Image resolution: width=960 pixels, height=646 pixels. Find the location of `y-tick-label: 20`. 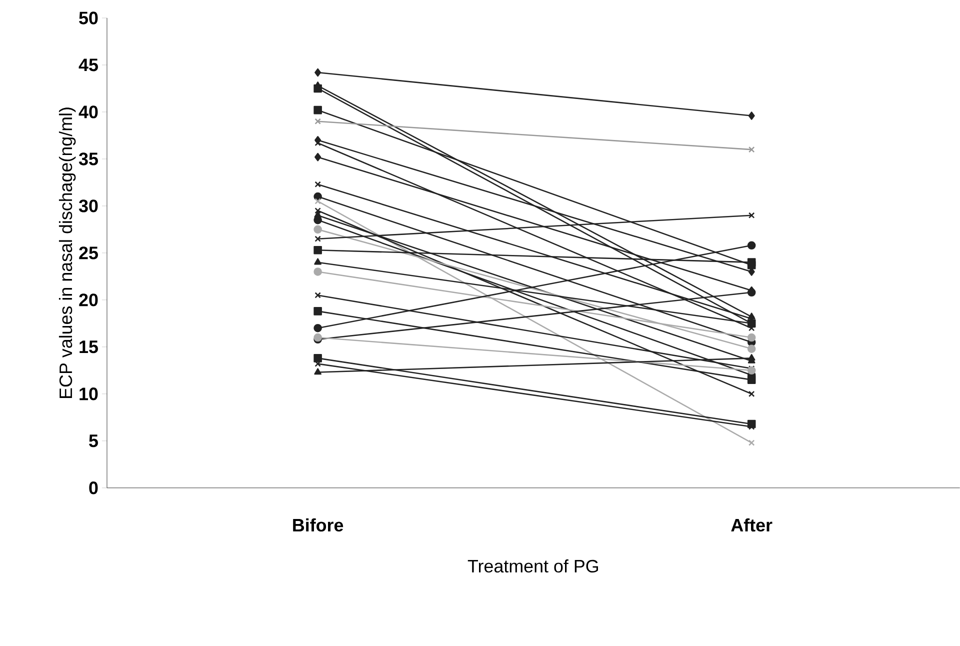

y-tick-label: 20 is located at coordinates (88, 300).